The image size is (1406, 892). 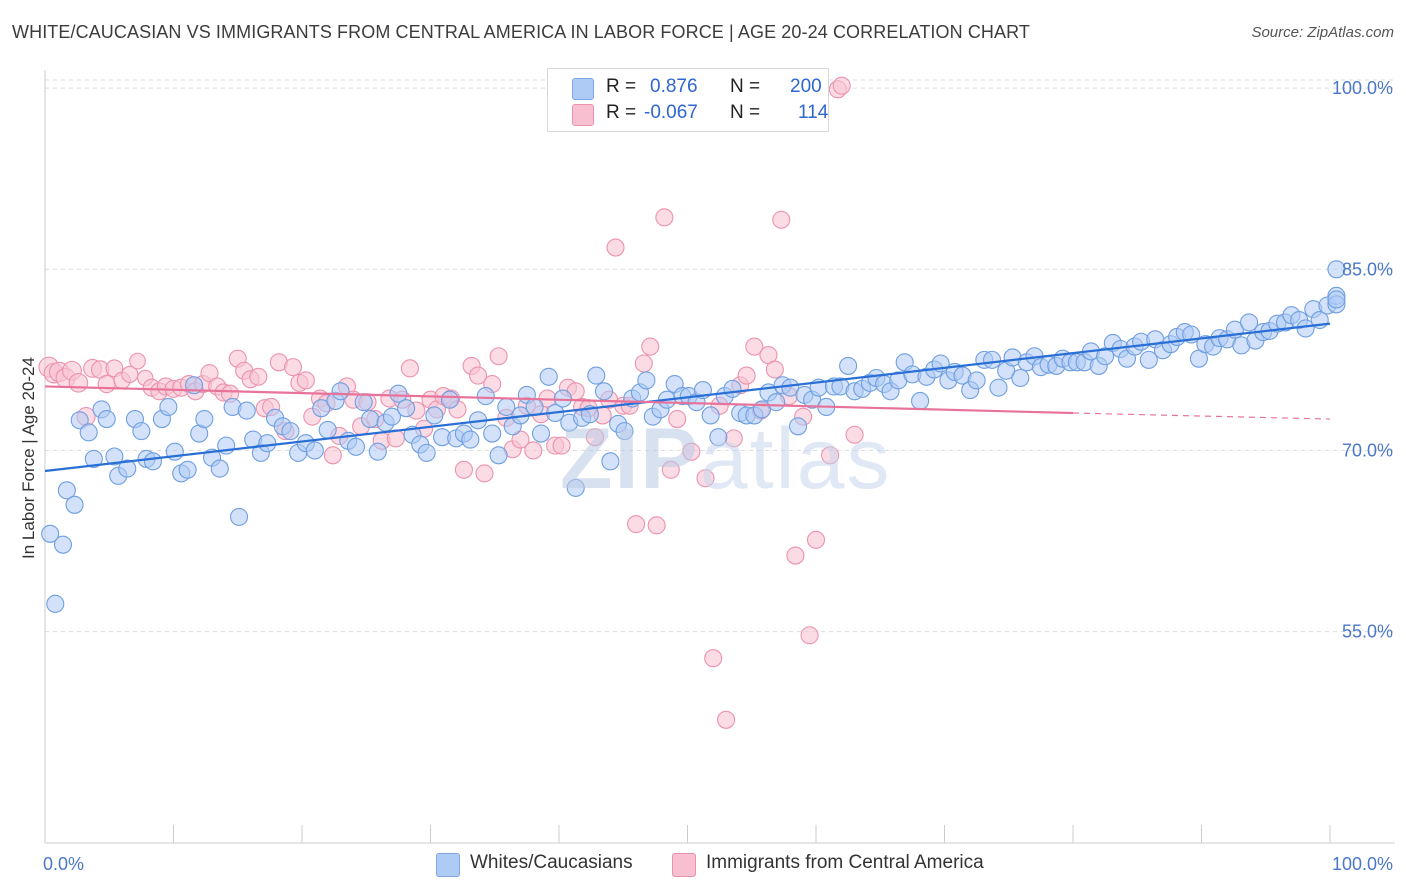 What do you see at coordinates (1201, 416) in the screenshot?
I see `trend-line-immigrants-extrapolated` at bounding box center [1201, 416].